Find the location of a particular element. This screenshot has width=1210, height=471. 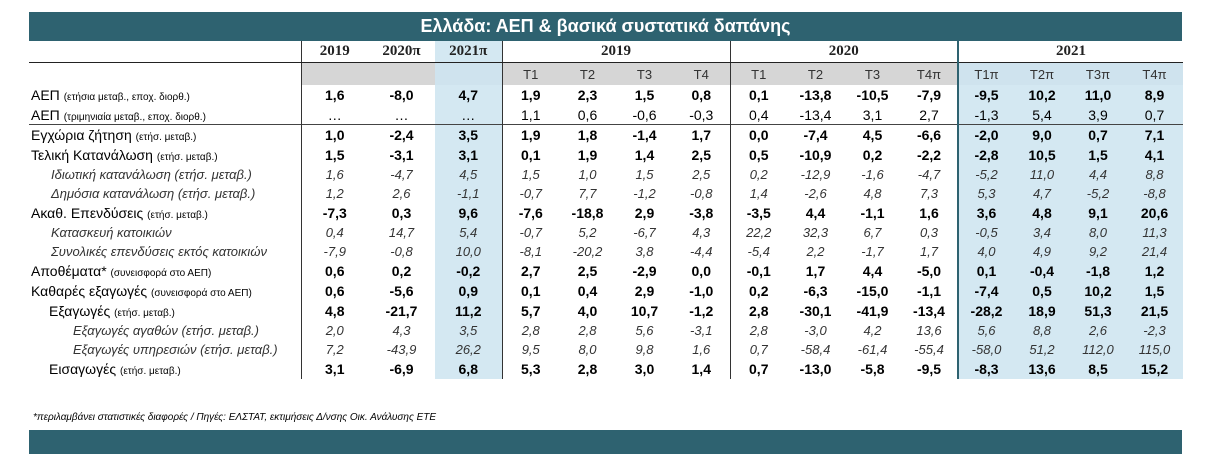

row-label-text: Ακαθ. Επενδύσεις is located at coordinates (87, 213).